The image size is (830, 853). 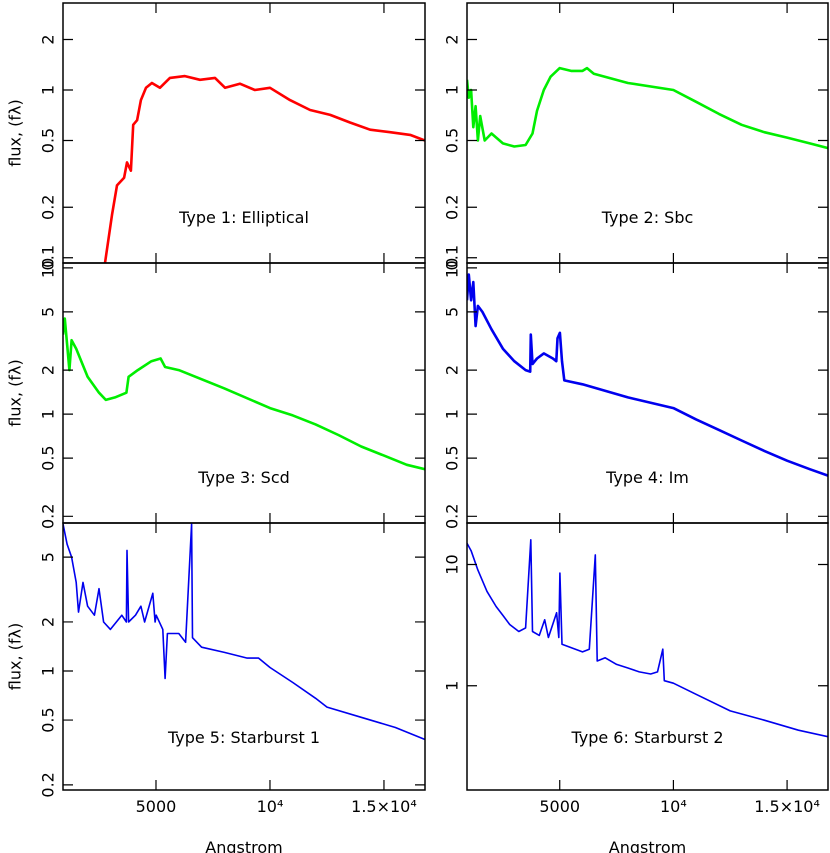 What do you see at coordinates (243, 737) in the screenshot?
I see `panel-annotation: Type 5: Starburst 1` at bounding box center [243, 737].